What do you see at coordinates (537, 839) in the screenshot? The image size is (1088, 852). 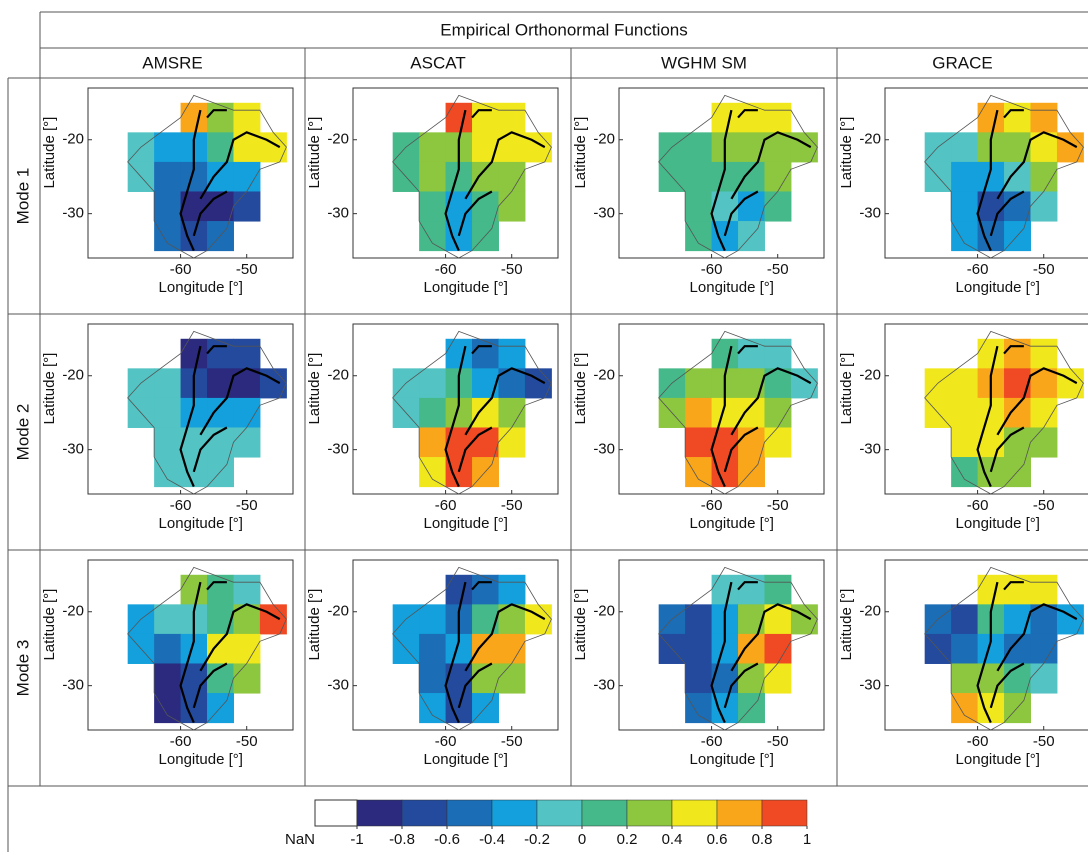 I see `colorbar-tick-label: -0.2` at bounding box center [537, 839].